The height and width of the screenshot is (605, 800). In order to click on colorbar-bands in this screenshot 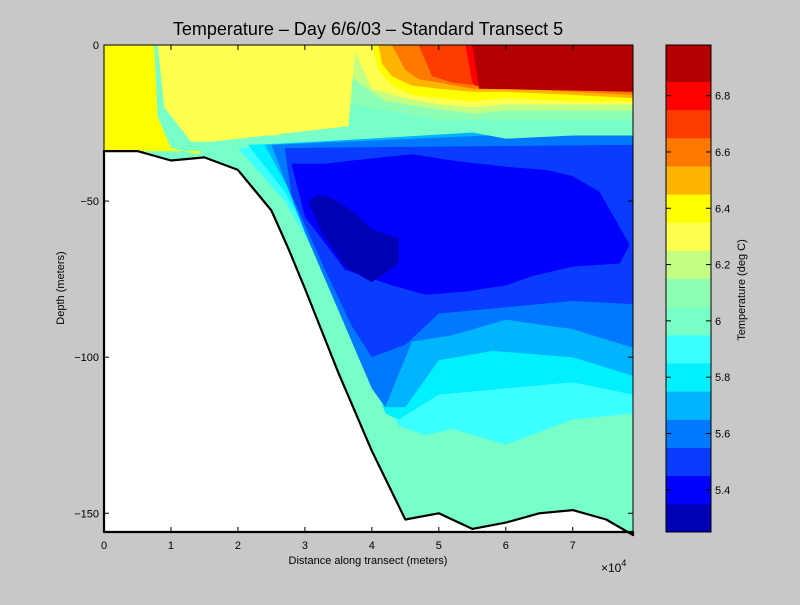, I will do `click(688, 289)`.